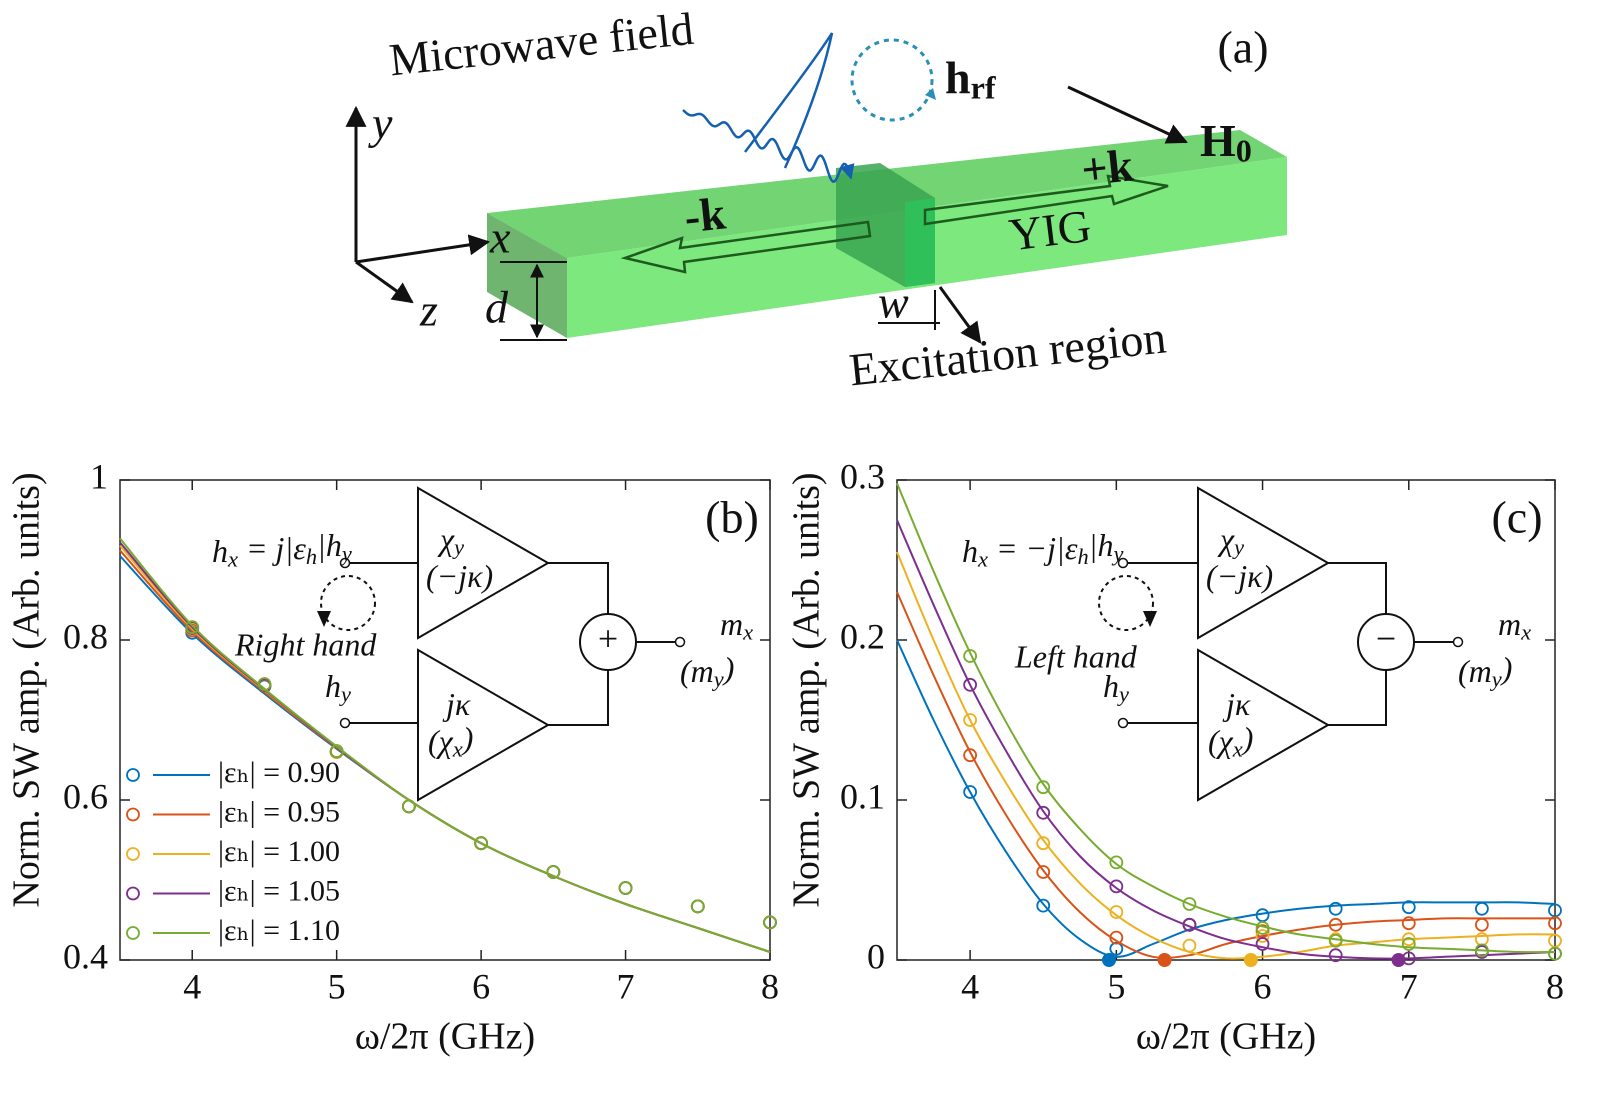 The width and height of the screenshot is (1600, 1103). Describe the element at coordinates (746, 247) in the screenshot. I see `minus-k-arrow` at that location.